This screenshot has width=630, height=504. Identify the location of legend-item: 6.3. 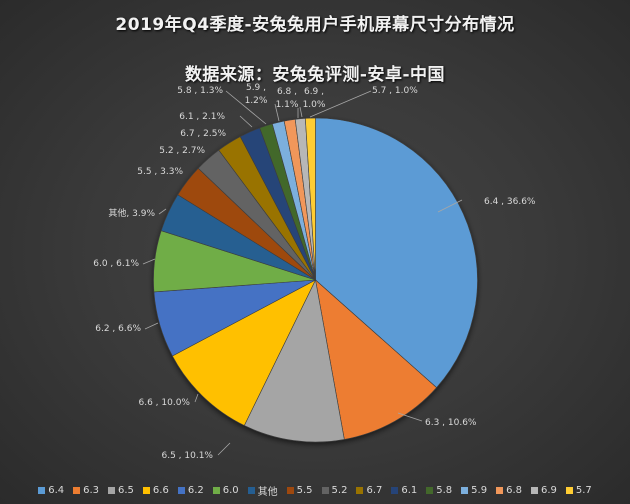
(86, 490).